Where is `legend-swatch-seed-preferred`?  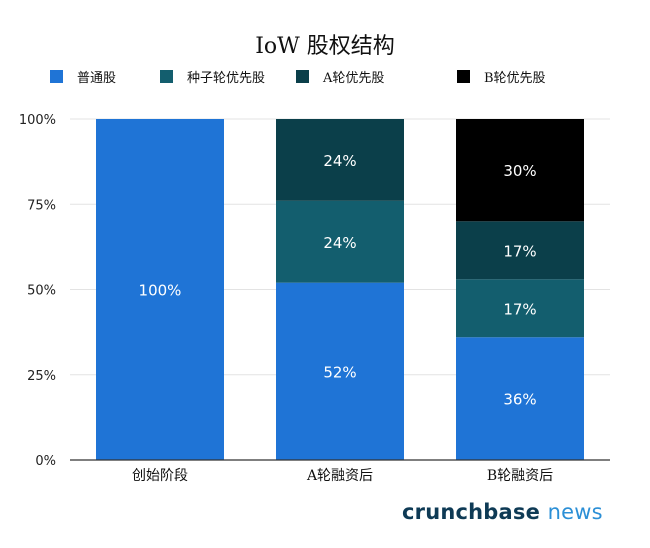 legend-swatch-seed-preferred is located at coordinates (166, 76).